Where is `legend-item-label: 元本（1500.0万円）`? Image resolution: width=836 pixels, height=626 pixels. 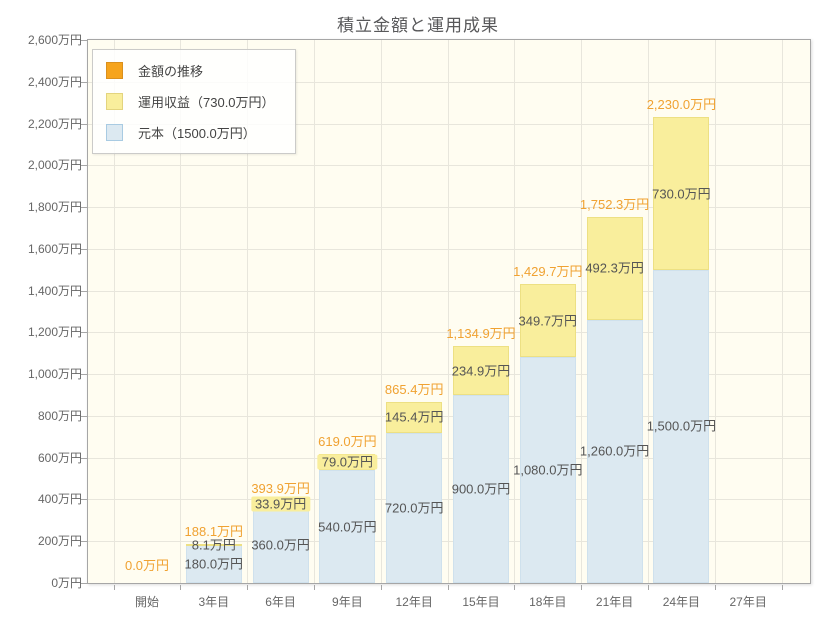
legend-item-label: 元本（1500.0万円） is located at coordinates (197, 133).